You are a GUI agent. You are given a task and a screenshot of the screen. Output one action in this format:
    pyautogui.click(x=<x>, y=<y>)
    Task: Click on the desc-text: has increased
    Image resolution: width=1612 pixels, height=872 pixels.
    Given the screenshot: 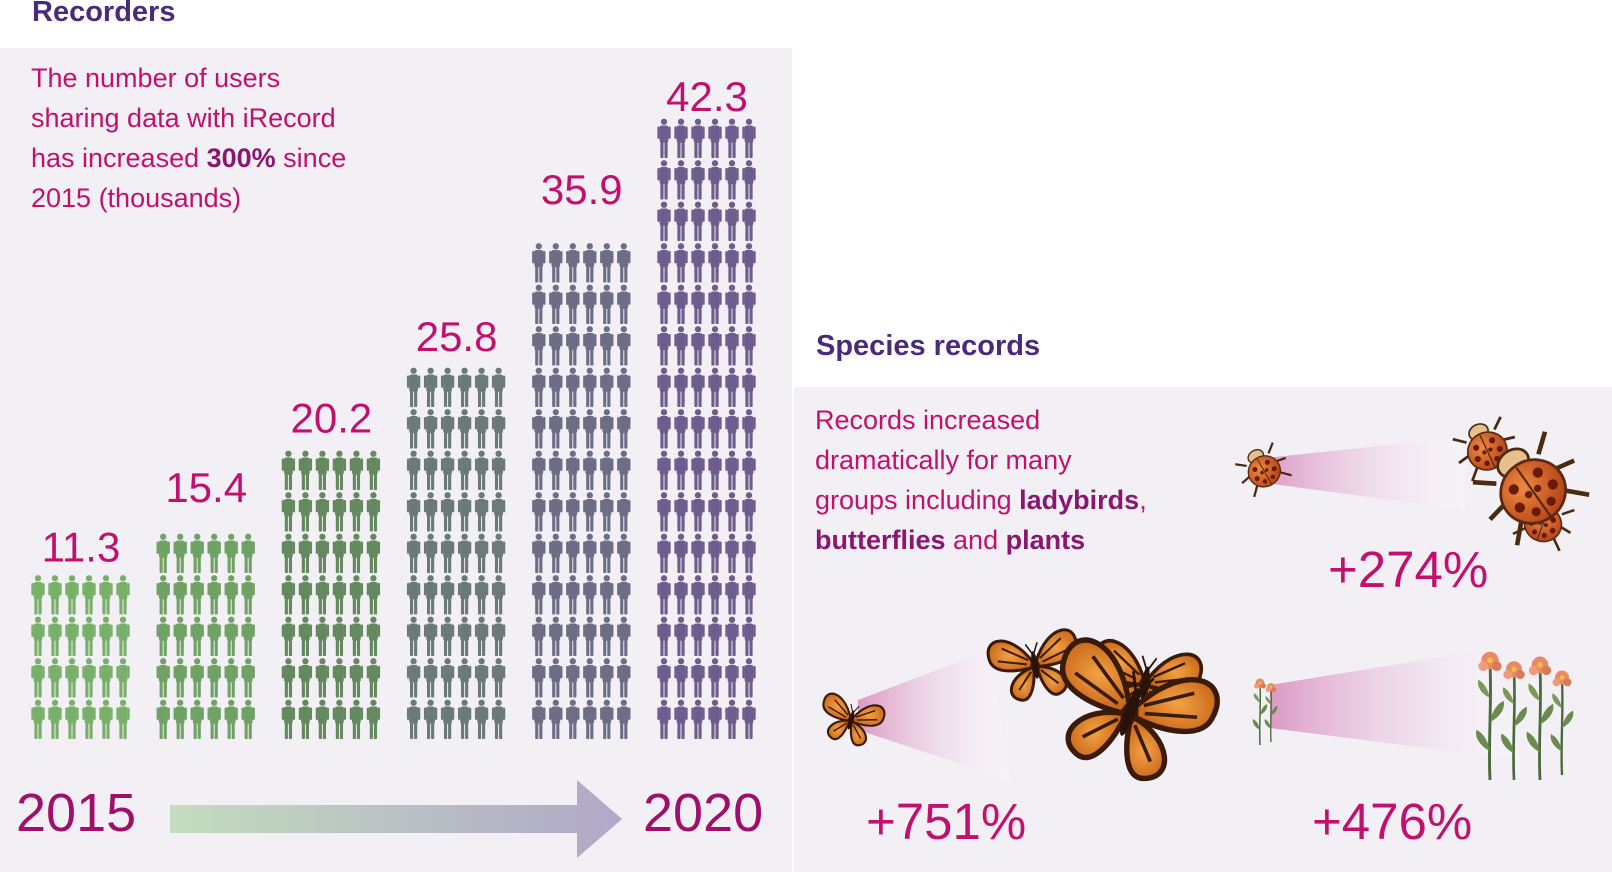 What is the action you would take?
    pyautogui.click(x=119, y=158)
    